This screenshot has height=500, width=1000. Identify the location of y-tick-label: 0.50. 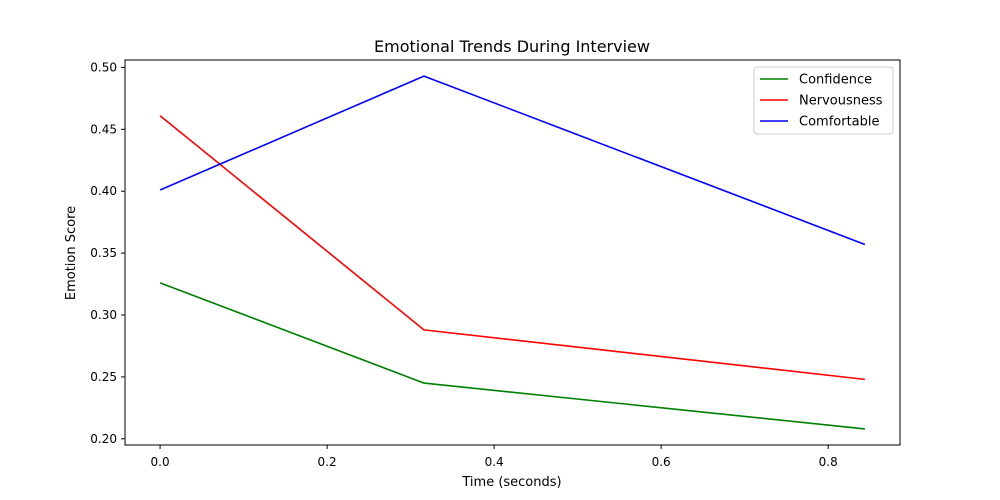
(103, 67).